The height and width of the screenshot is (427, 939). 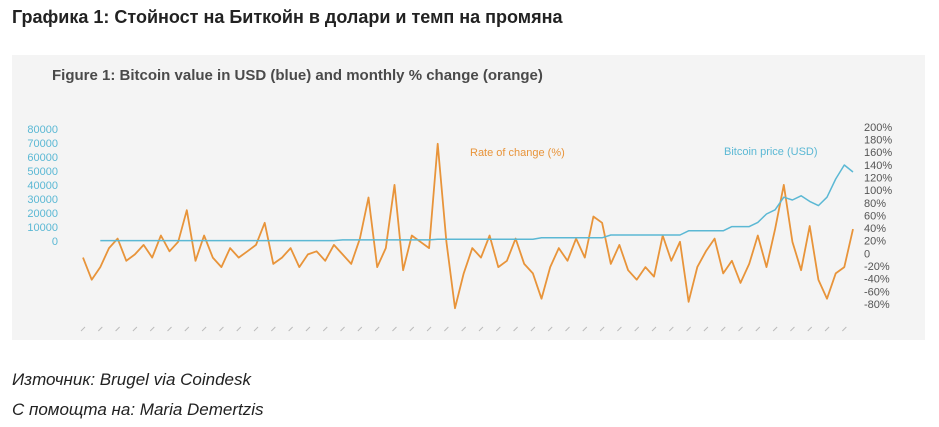 What do you see at coordinates (878, 141) in the screenshot?
I see `y2-tick-label: 180%` at bounding box center [878, 141].